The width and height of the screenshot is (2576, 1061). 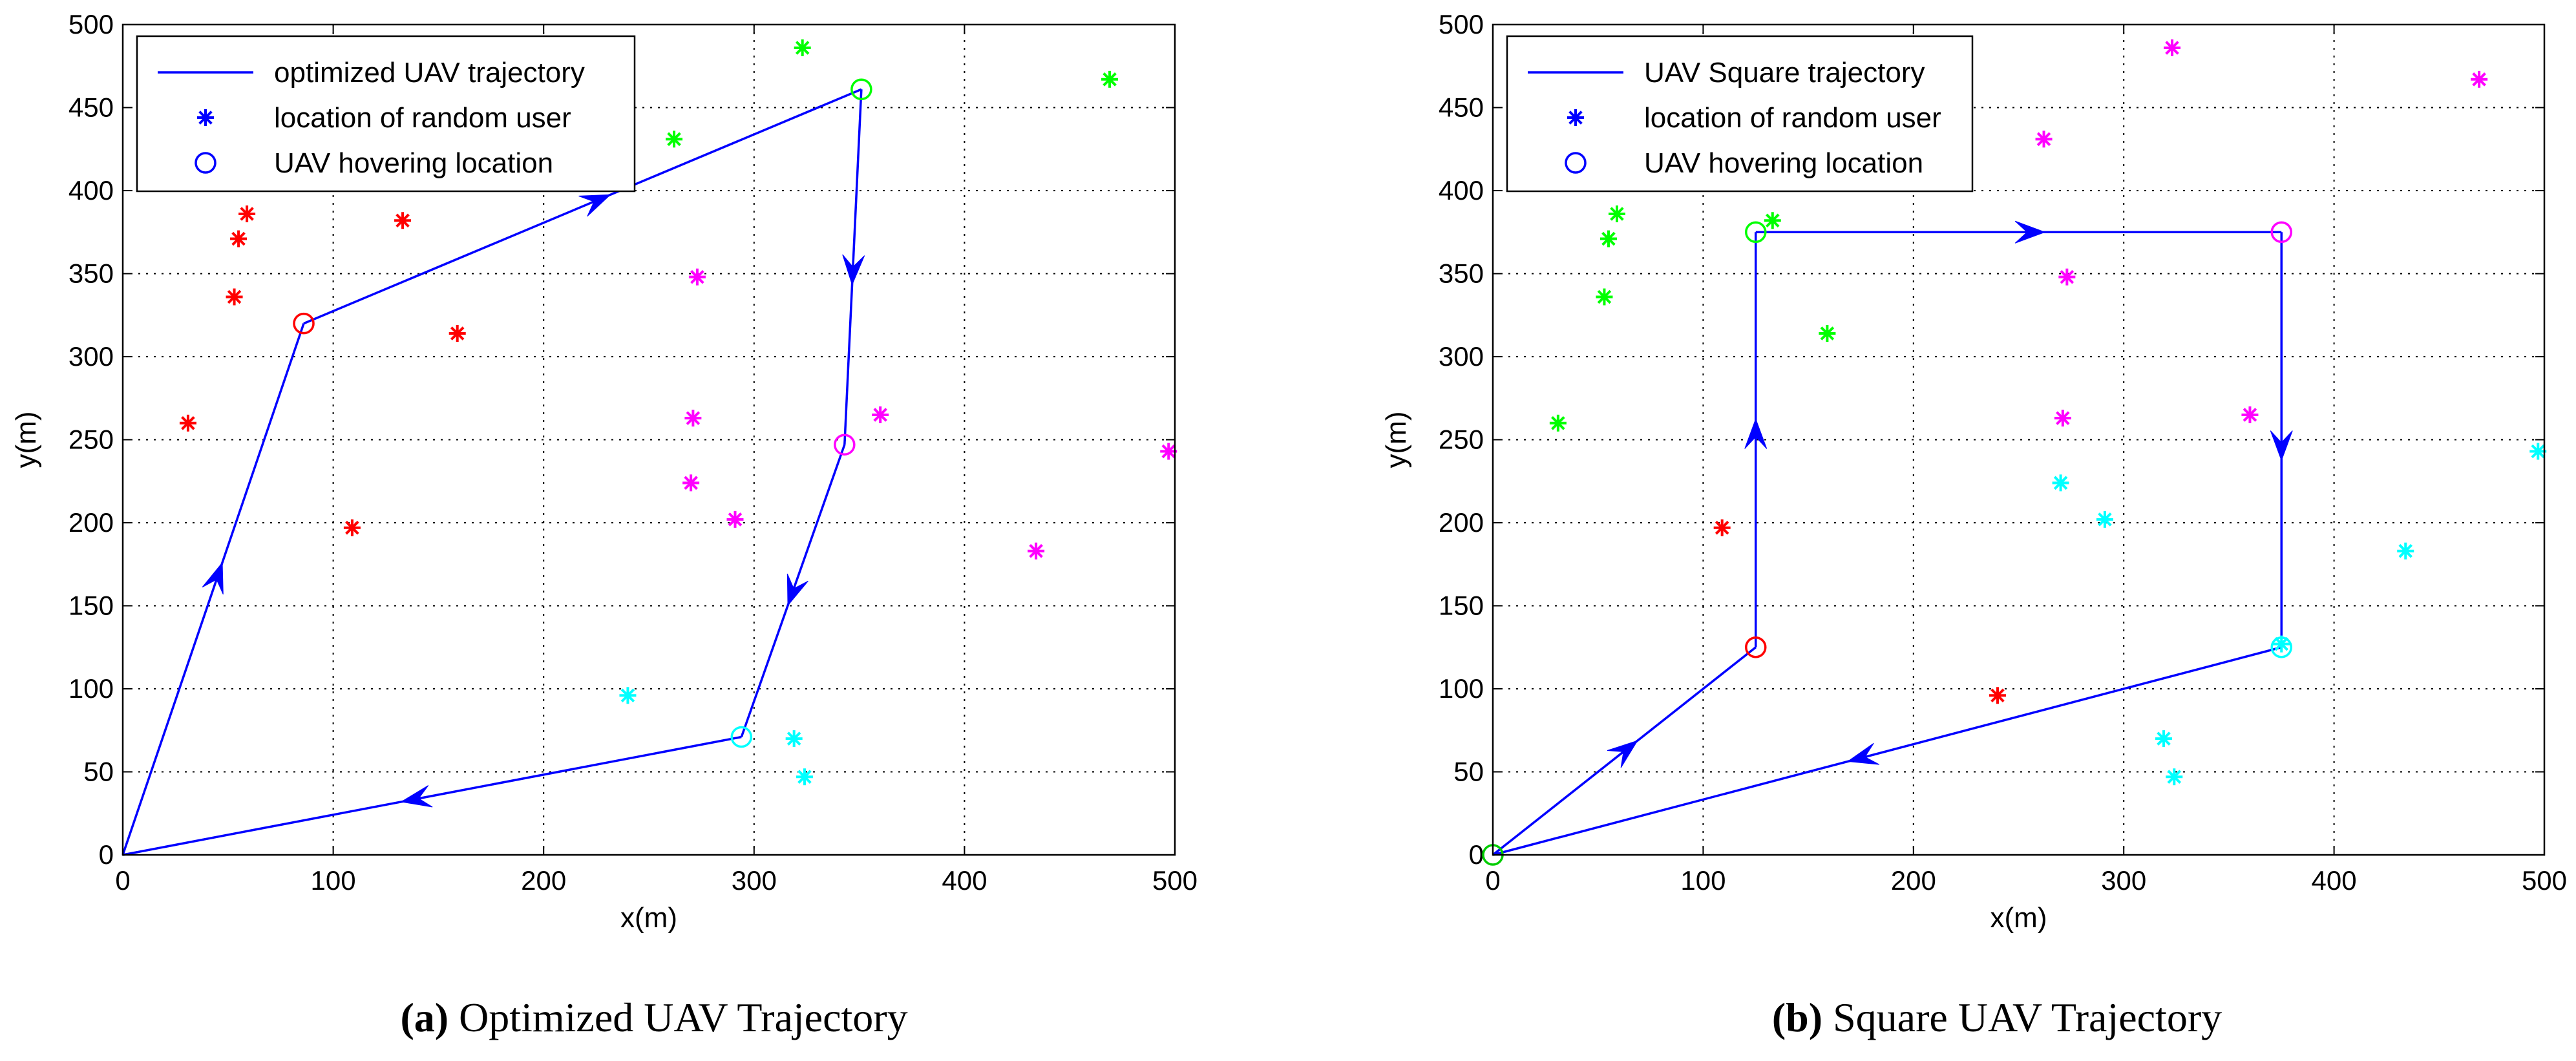 I want to click on y-tick-label: 500, so click(x=1461, y=24).